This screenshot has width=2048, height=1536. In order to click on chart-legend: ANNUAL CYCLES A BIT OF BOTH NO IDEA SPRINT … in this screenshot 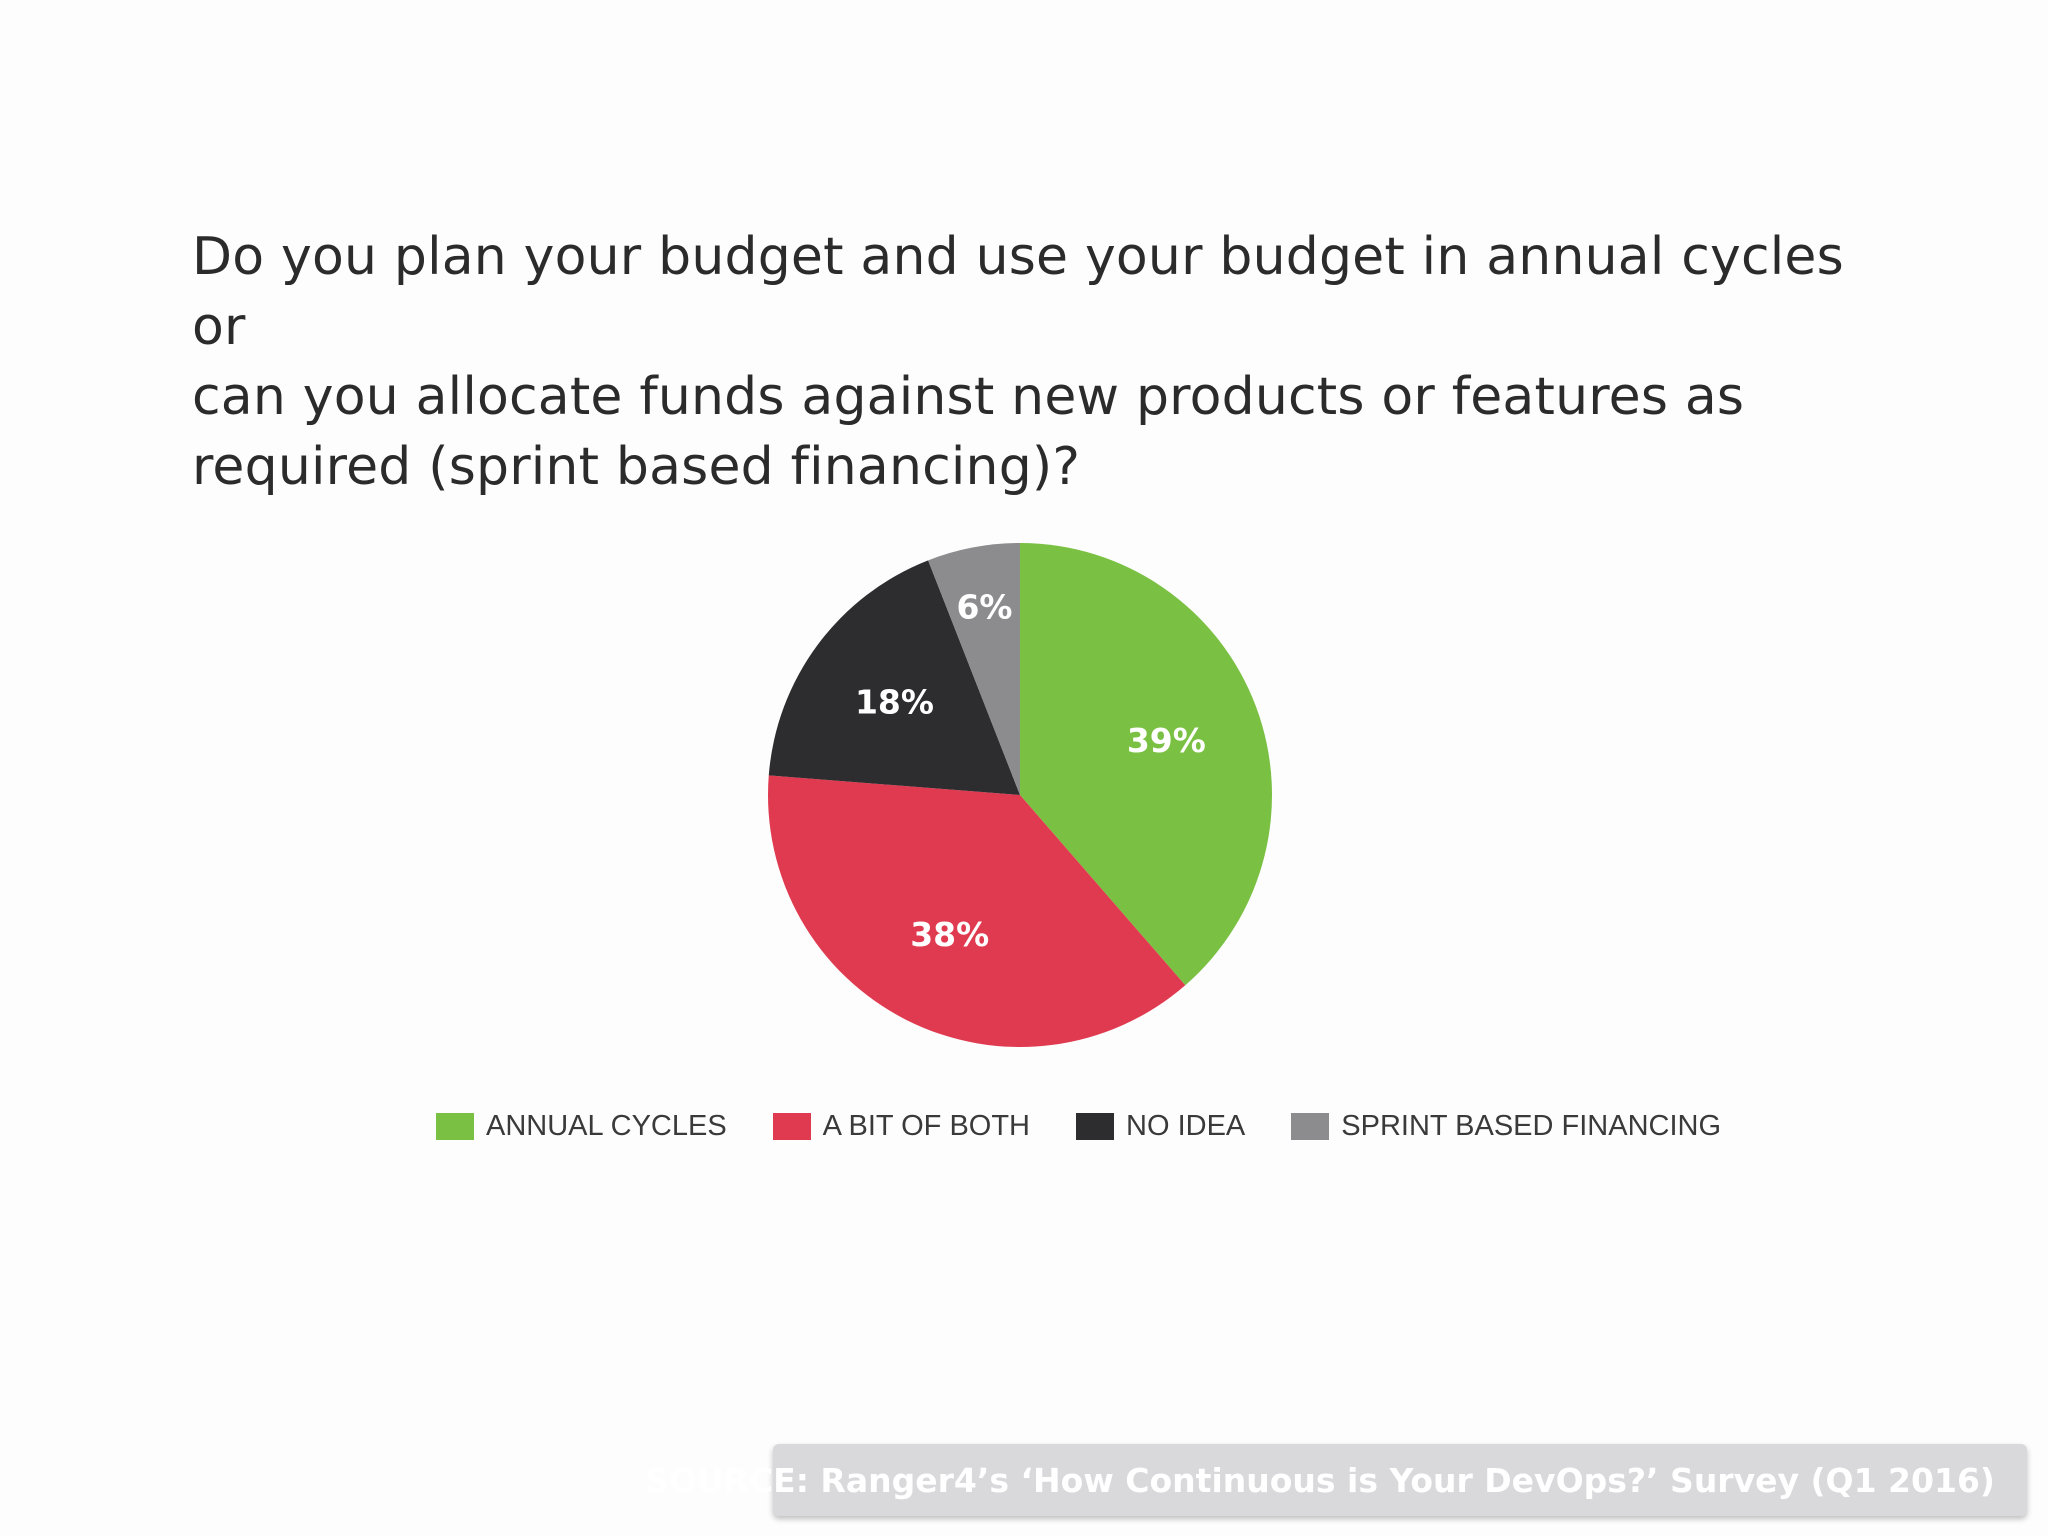, I will do `click(1101, 1126)`.